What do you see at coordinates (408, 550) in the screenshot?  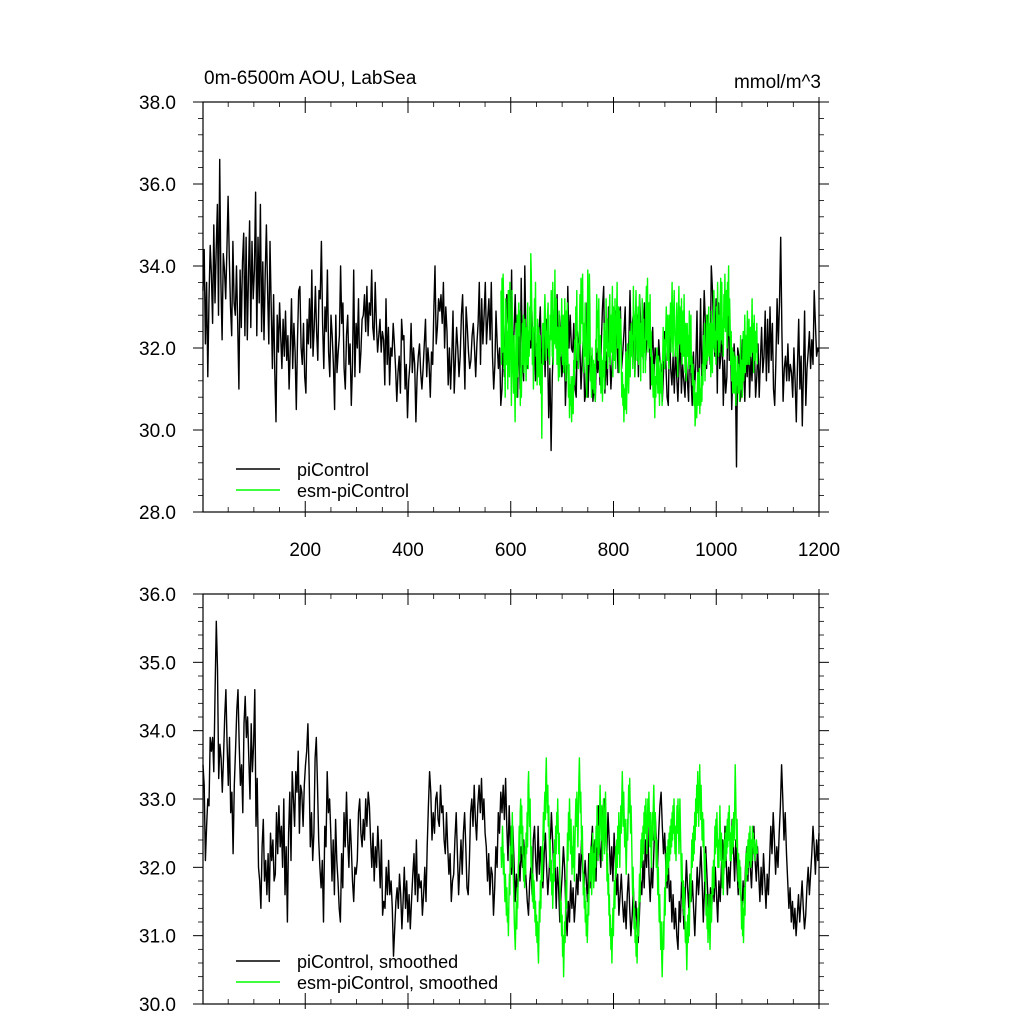 I see `x-tick-label: 400` at bounding box center [408, 550].